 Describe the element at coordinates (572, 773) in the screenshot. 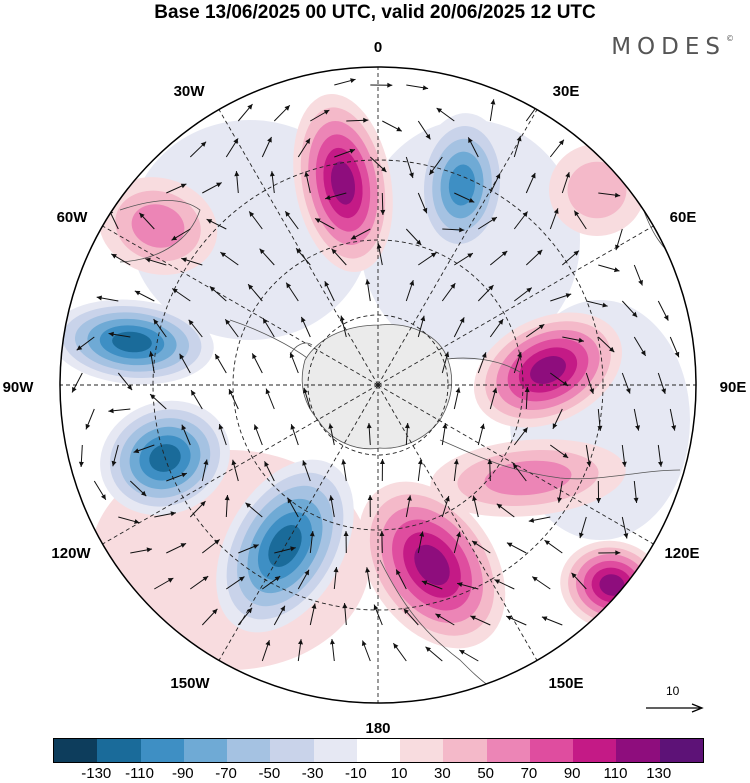

I see `colorbar-tick-label: 90` at that location.